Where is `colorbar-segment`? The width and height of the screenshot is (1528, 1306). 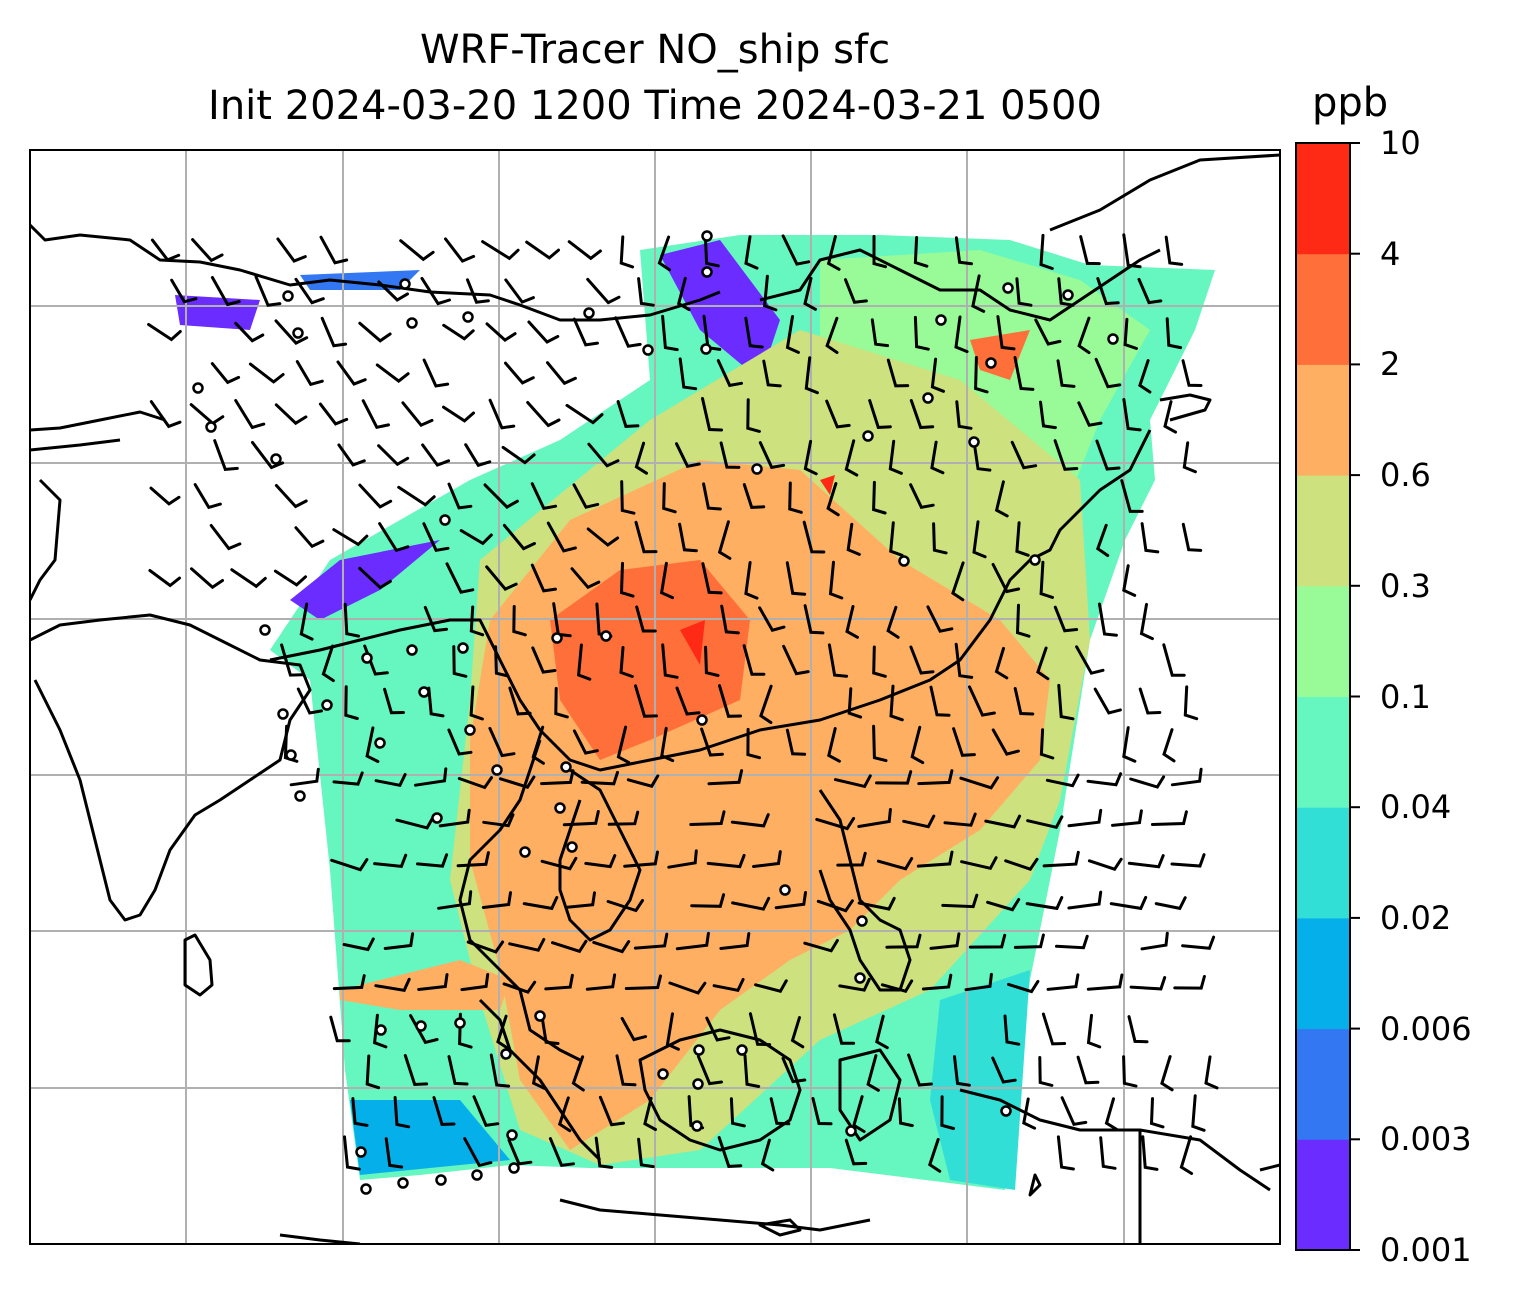
colorbar-segment is located at coordinates (1323, 309).